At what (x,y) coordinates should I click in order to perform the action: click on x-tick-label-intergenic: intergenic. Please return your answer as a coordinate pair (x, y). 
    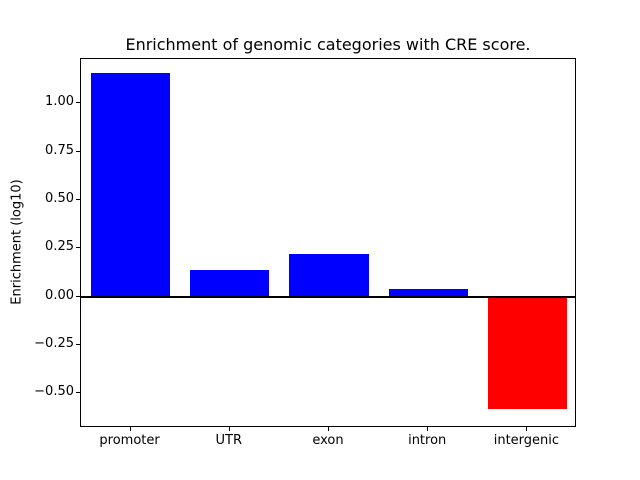
    Looking at the image, I should click on (526, 440).